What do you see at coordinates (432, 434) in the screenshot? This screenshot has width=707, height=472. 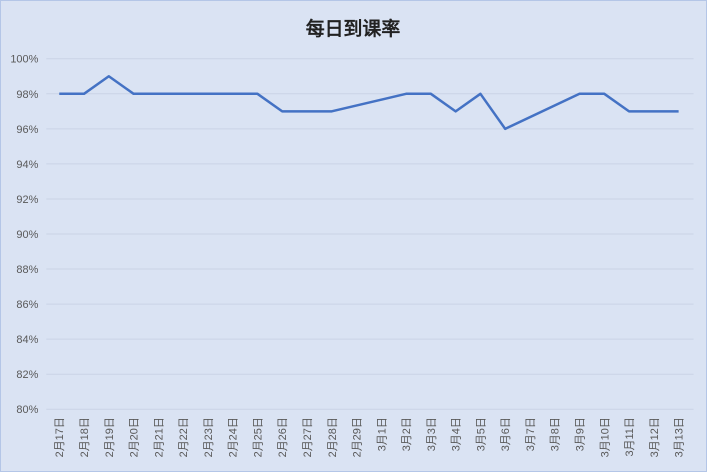 I see `x-tick-label: 3月3日` at bounding box center [432, 434].